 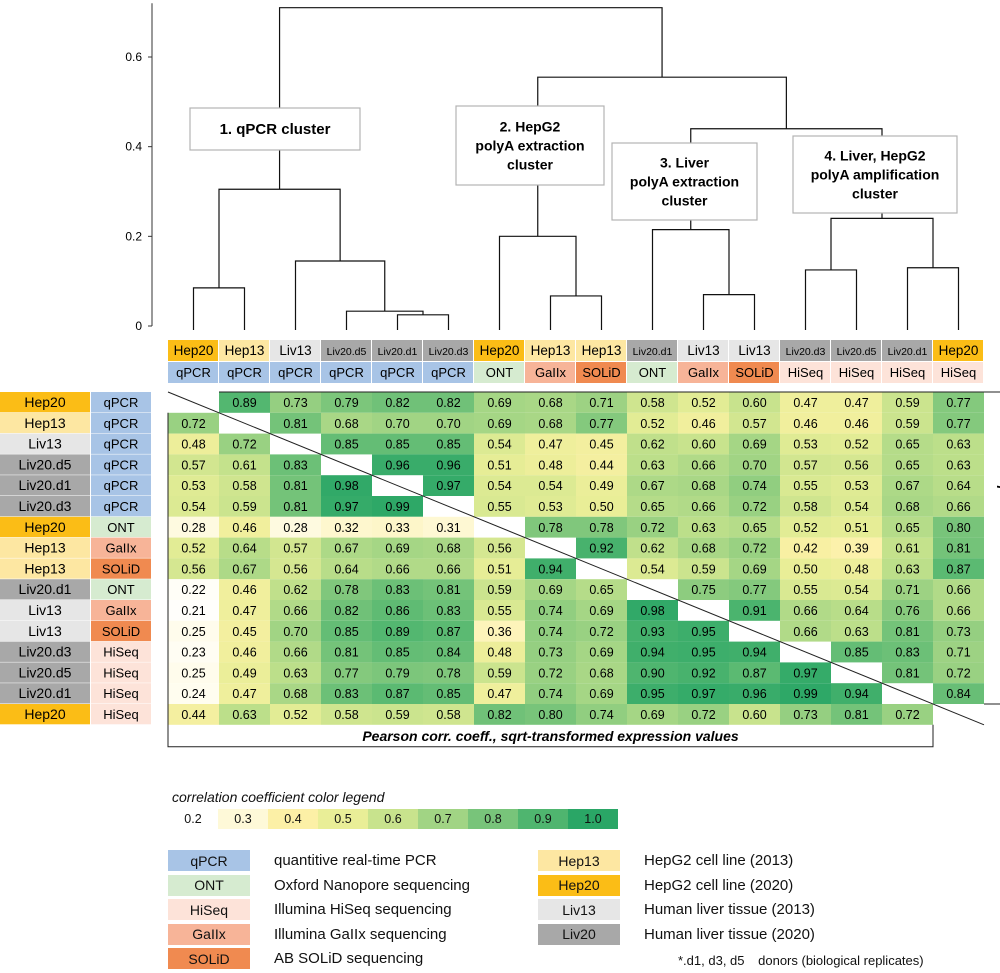 What do you see at coordinates (754, 694) in the screenshot?
I see `heatmap-value: 0.96` at bounding box center [754, 694].